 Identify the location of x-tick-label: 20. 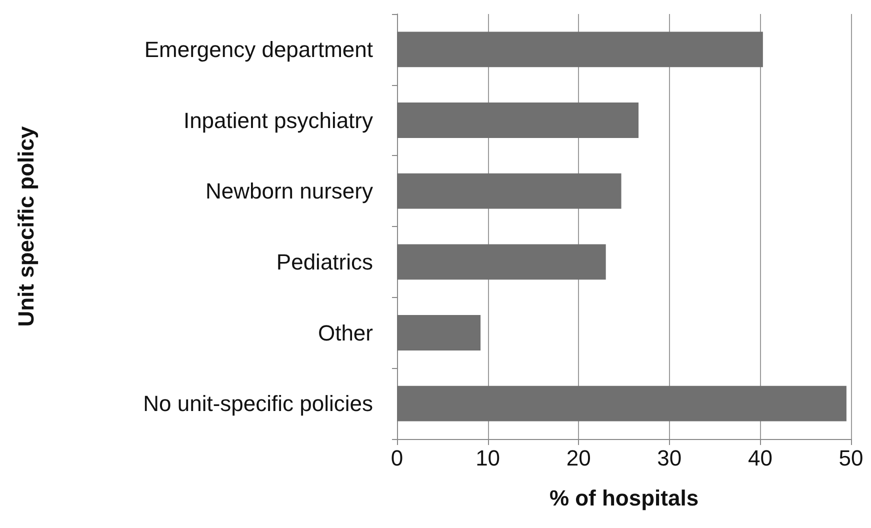
(578, 458).